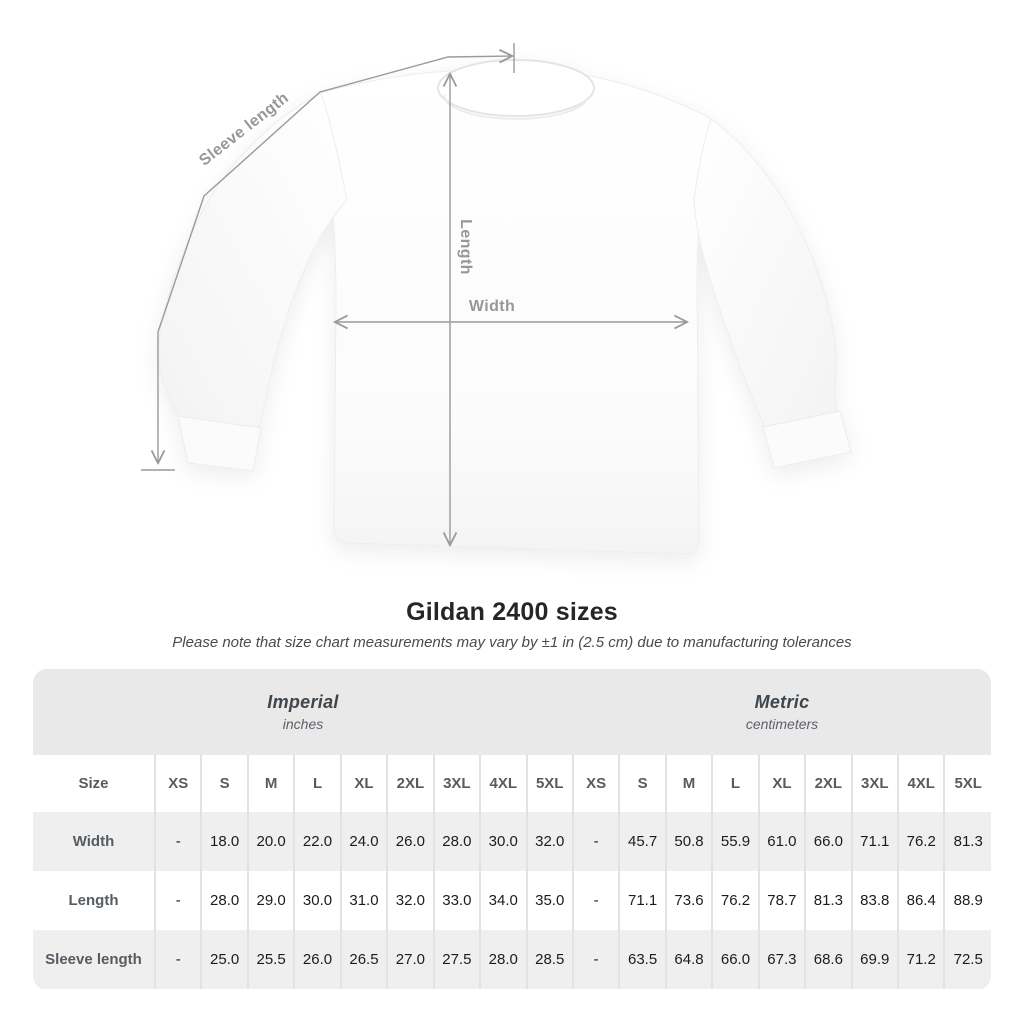 The height and width of the screenshot is (1024, 1024). What do you see at coordinates (782, 702) in the screenshot?
I see `metric-label: Metric` at bounding box center [782, 702].